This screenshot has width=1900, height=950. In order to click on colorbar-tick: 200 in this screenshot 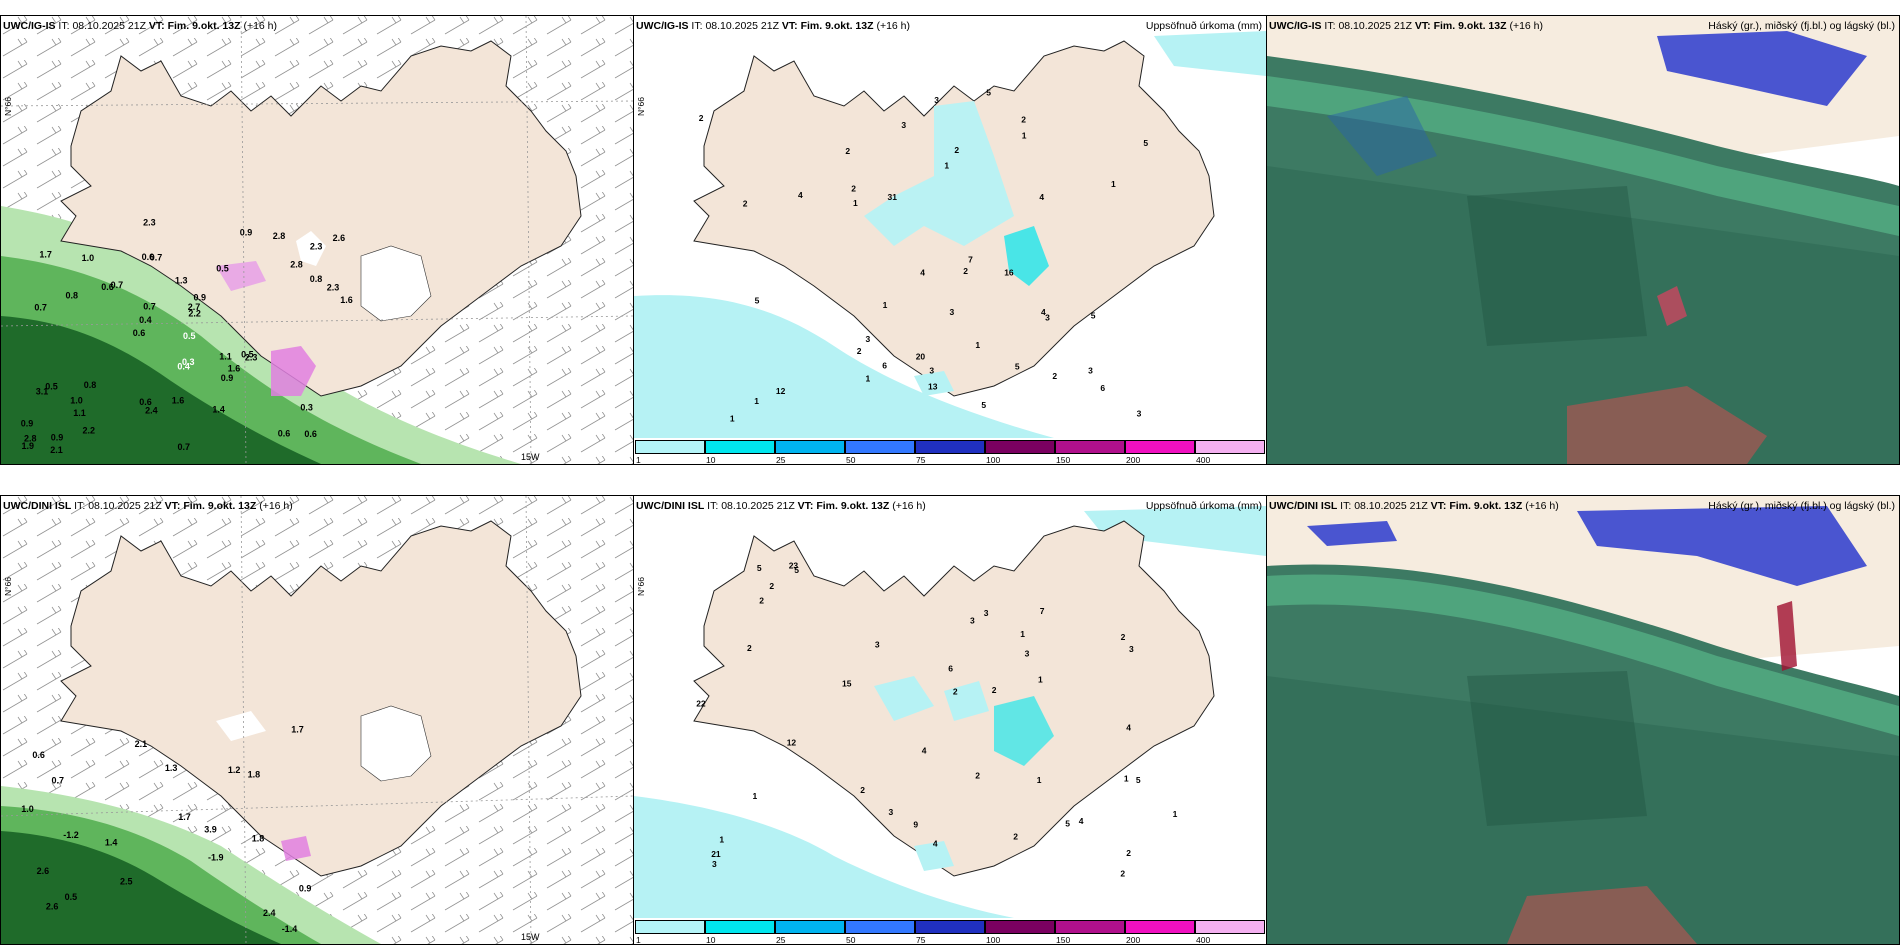, I will do `click(1133, 940)`.